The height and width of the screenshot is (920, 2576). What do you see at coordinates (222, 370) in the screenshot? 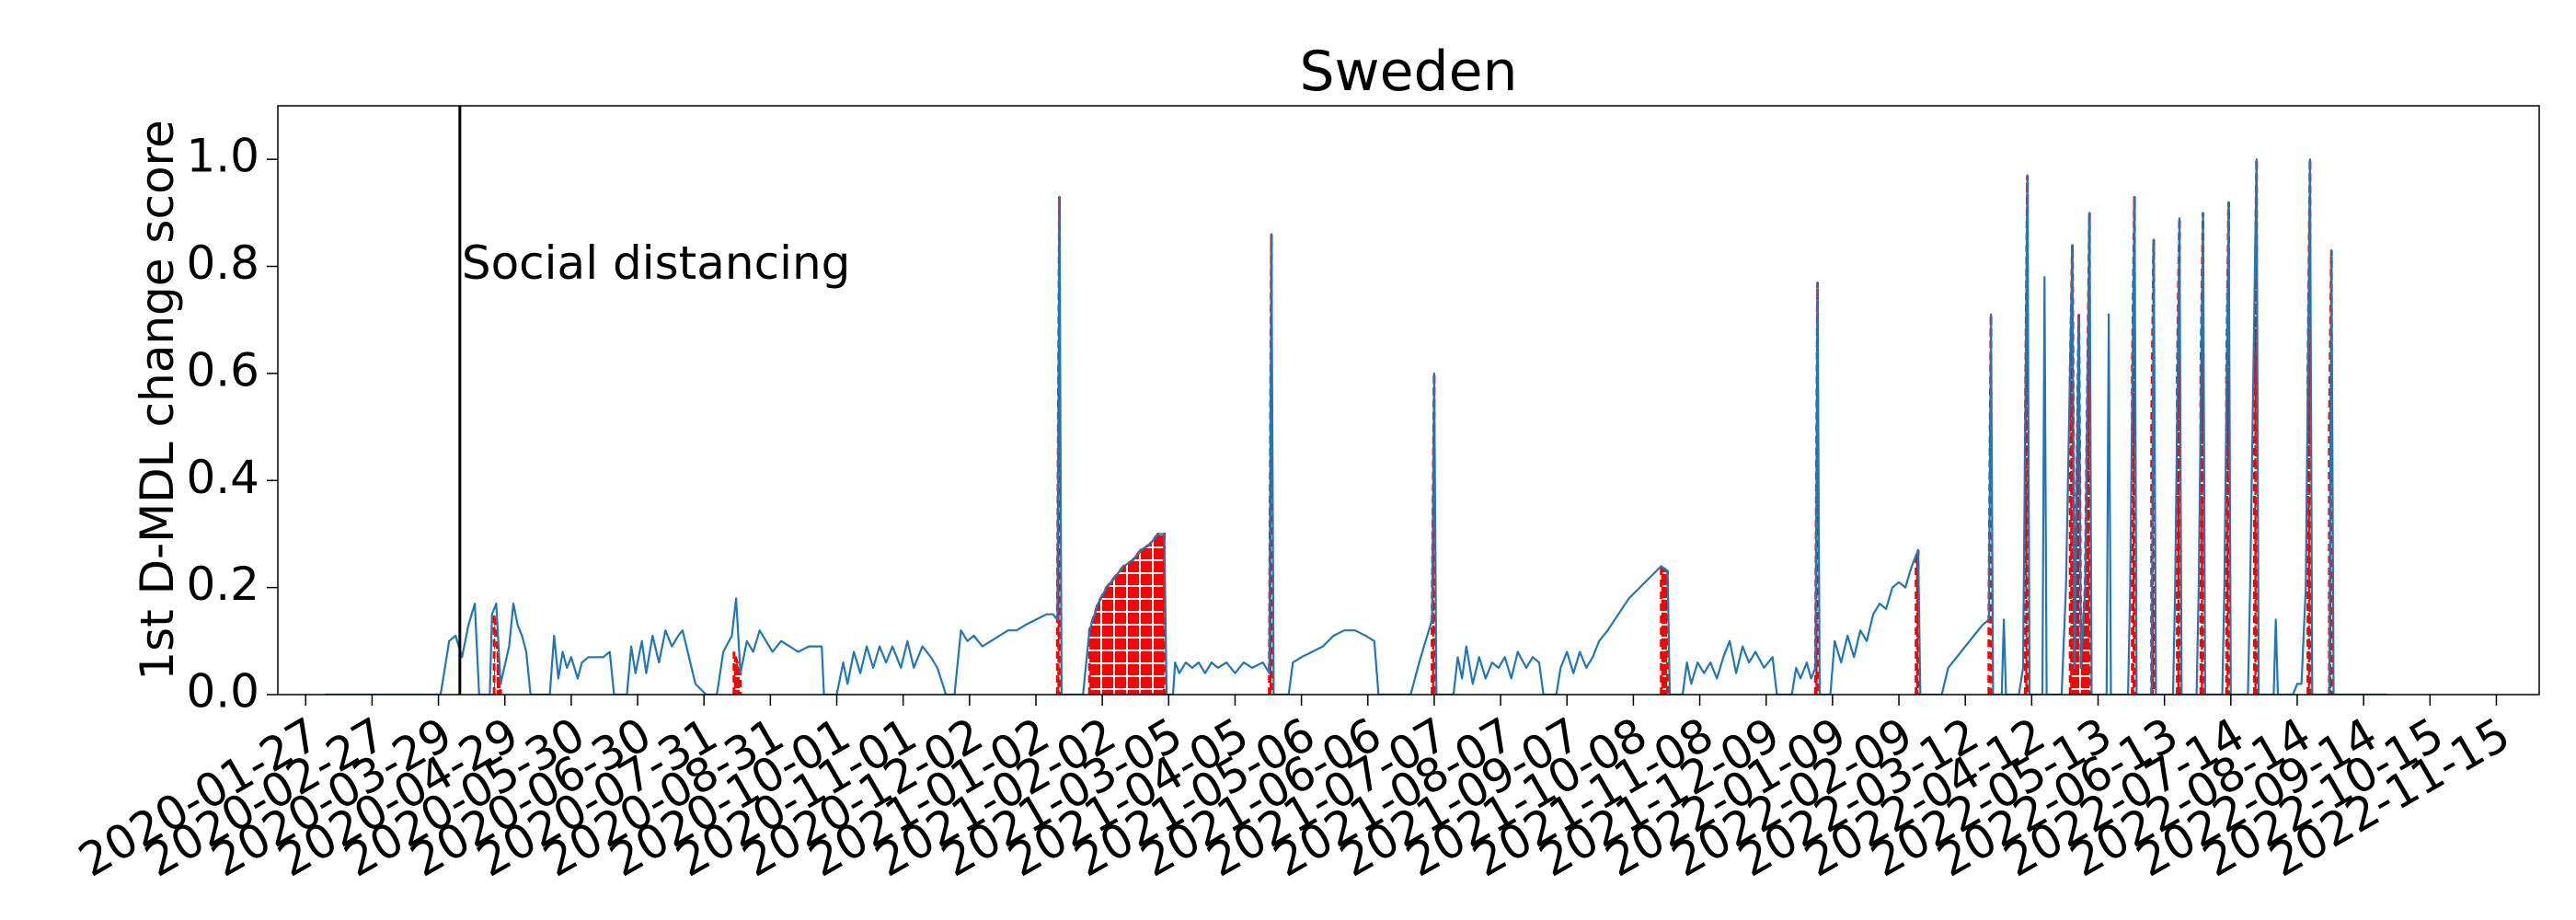
I see `y-tick-label: 0.6` at bounding box center [222, 370].